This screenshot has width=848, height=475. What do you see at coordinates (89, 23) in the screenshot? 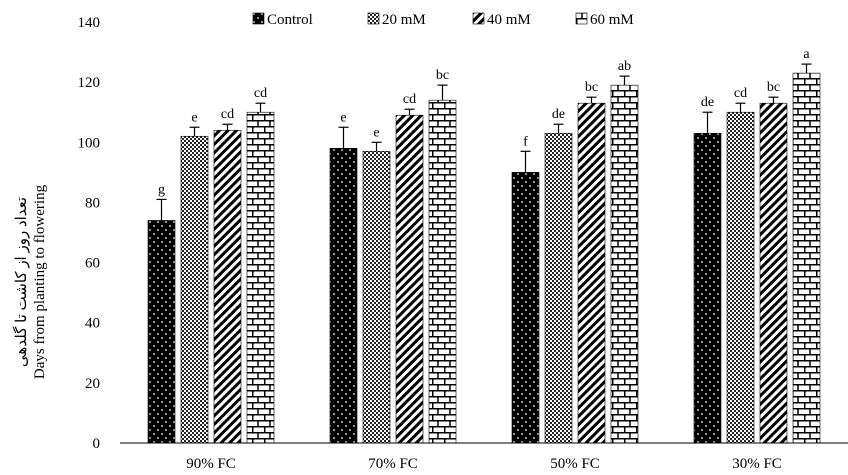
I see `y-tick-label: 140` at bounding box center [89, 23].